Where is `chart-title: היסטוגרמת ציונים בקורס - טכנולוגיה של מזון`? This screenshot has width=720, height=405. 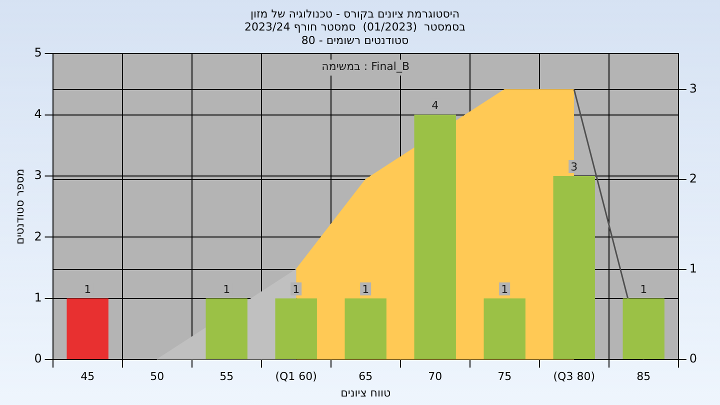
chart-title: היסטוגרמת ציונים בקורס - טכנולוגיה של מזון is located at coordinates (355, 13).